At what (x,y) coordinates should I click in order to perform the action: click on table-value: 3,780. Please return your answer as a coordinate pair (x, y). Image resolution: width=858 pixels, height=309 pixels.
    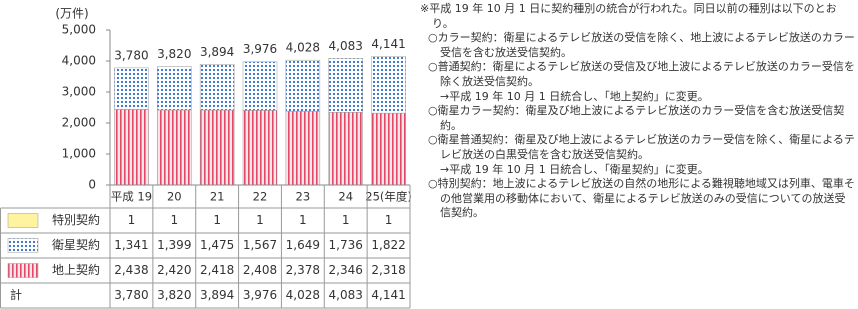
    Looking at the image, I should click on (131, 295).